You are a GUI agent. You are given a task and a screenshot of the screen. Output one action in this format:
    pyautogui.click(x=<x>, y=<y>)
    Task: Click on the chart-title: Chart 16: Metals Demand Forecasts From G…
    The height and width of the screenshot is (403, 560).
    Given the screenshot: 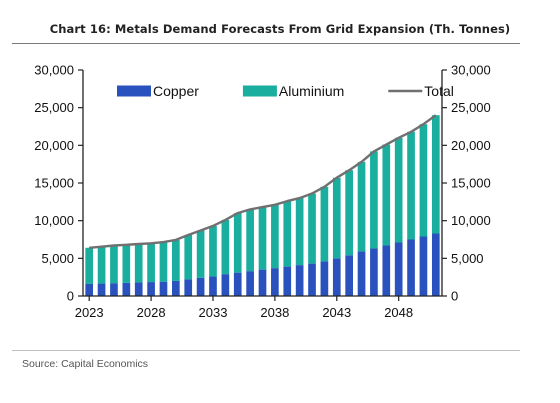 What is the action you would take?
    pyautogui.click(x=280, y=29)
    